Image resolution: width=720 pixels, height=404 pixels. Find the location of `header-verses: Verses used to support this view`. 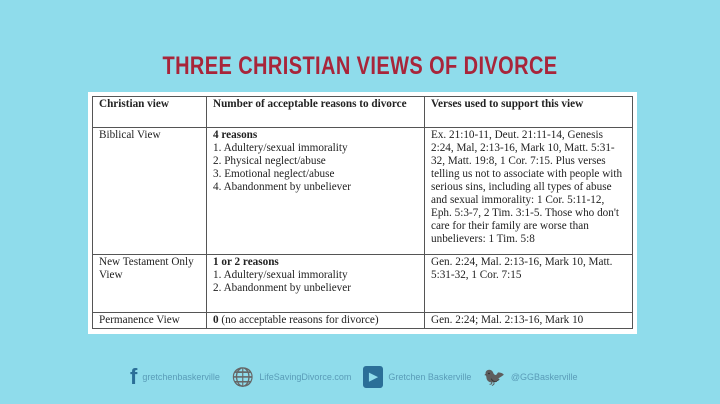

header-verses: Verses used to support this view is located at coordinates (528, 112).